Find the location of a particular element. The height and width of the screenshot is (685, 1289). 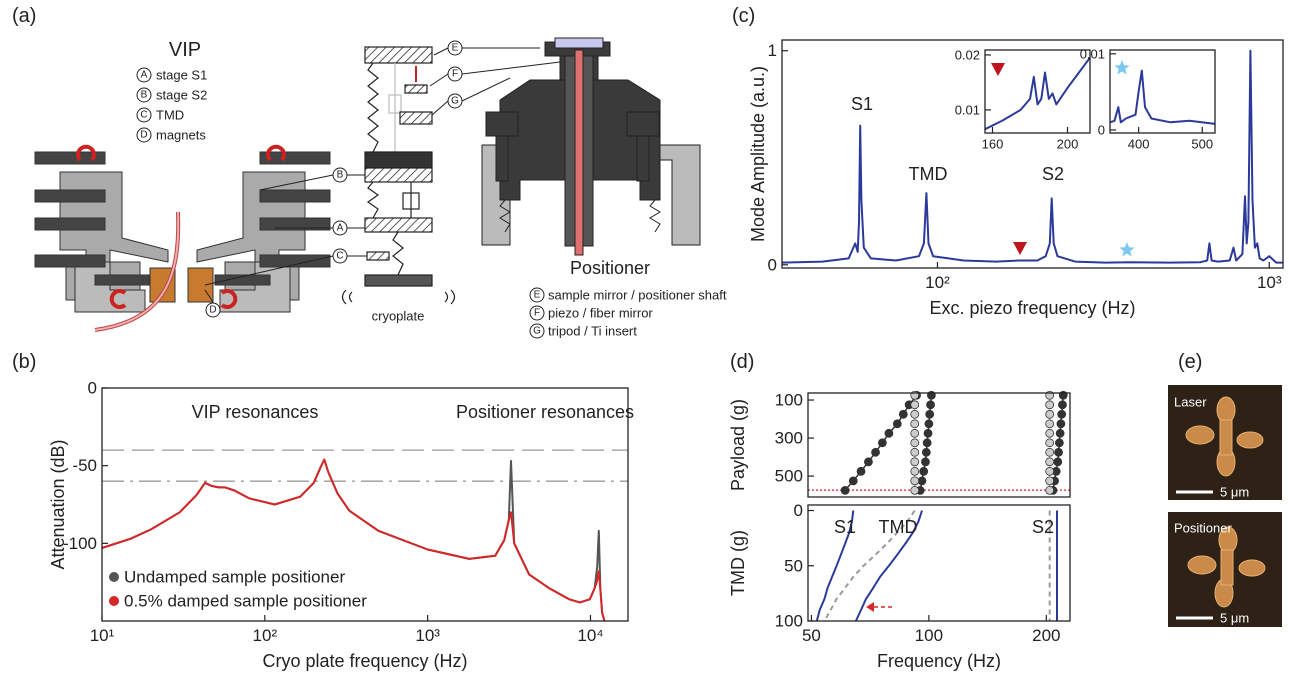

key: F is located at coordinates (455, 74).